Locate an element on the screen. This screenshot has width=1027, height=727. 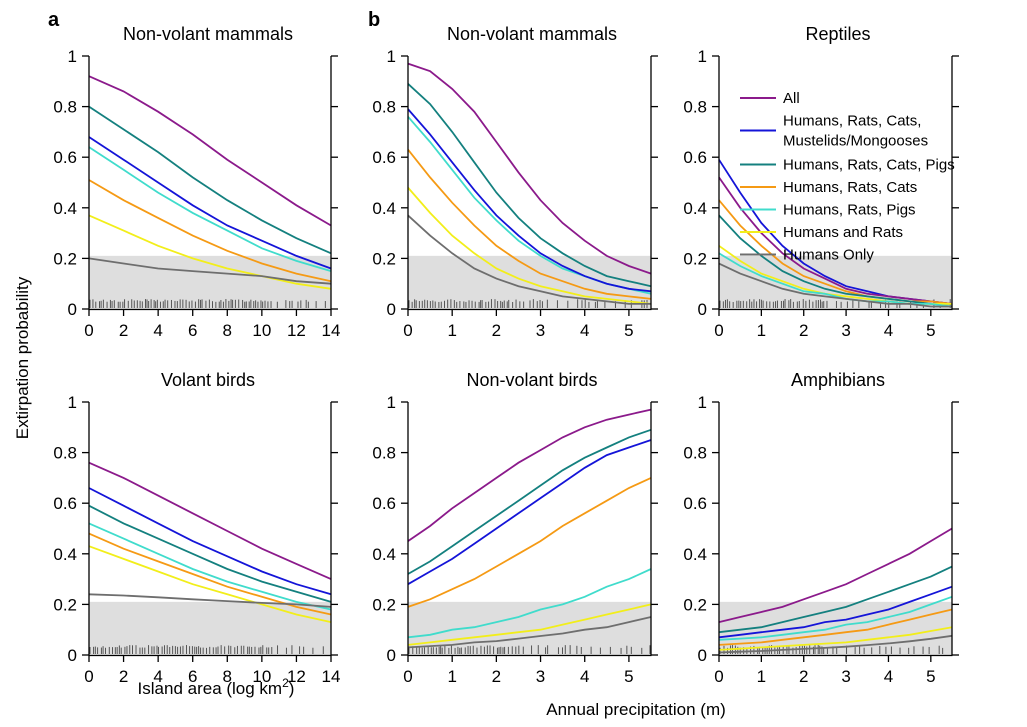
panel-title: Volant birds is located at coordinates (208, 380).